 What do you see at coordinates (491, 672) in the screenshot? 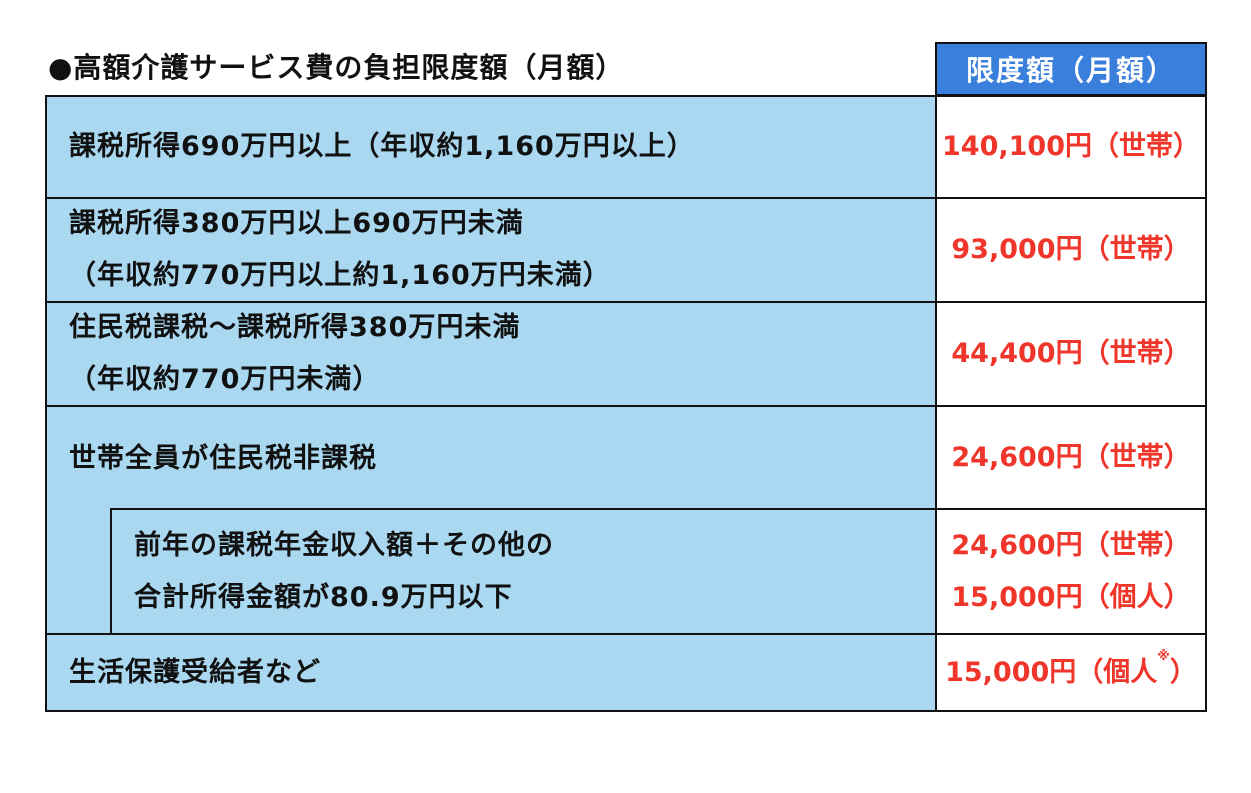
I see `income-category-cell: 生活保護受給者など` at bounding box center [491, 672].